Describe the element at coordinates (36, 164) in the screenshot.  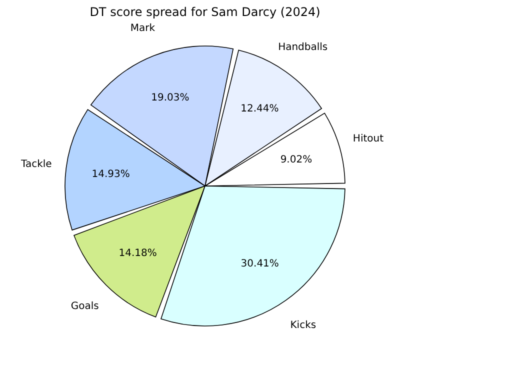
I see `slice-label: Tackle` at that location.